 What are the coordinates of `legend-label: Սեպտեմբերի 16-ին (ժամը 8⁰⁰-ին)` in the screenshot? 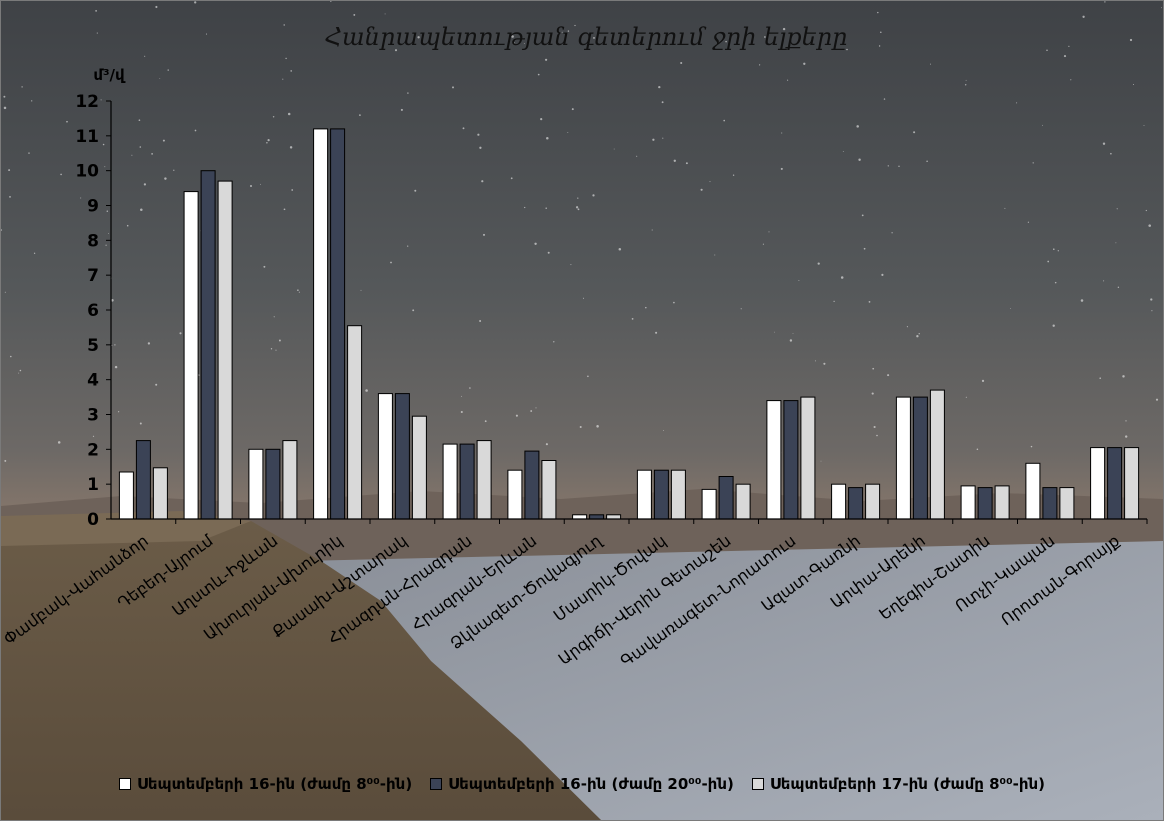 It's located at (274, 784).